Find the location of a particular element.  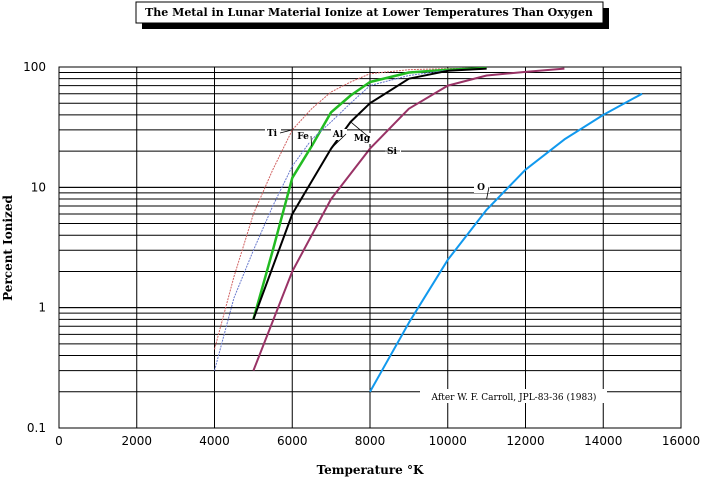

x-tick-label: 6000 is located at coordinates (292, 441).